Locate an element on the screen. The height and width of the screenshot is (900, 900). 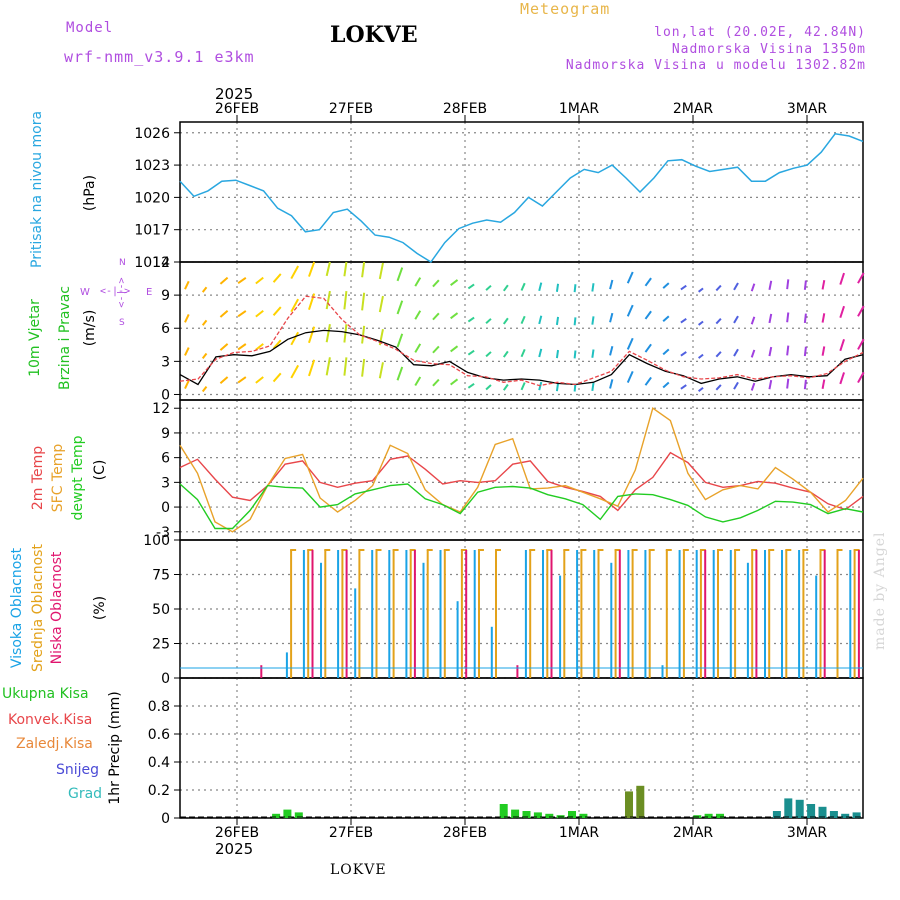
model-altitude: Nadmorska Visina u modelu 1302.82m is located at coordinates (715, 65).